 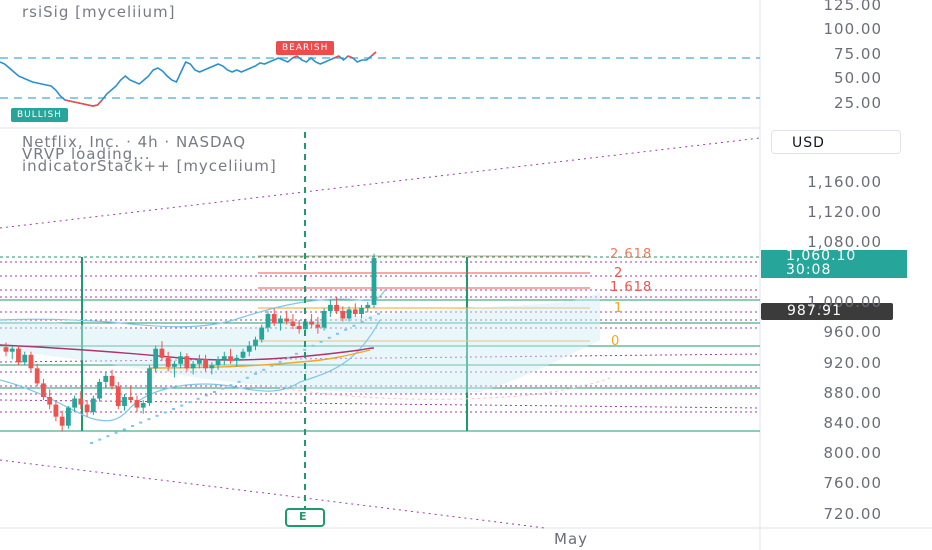 I want to click on price-axis-tick: 1,080.00, so click(x=844, y=242).